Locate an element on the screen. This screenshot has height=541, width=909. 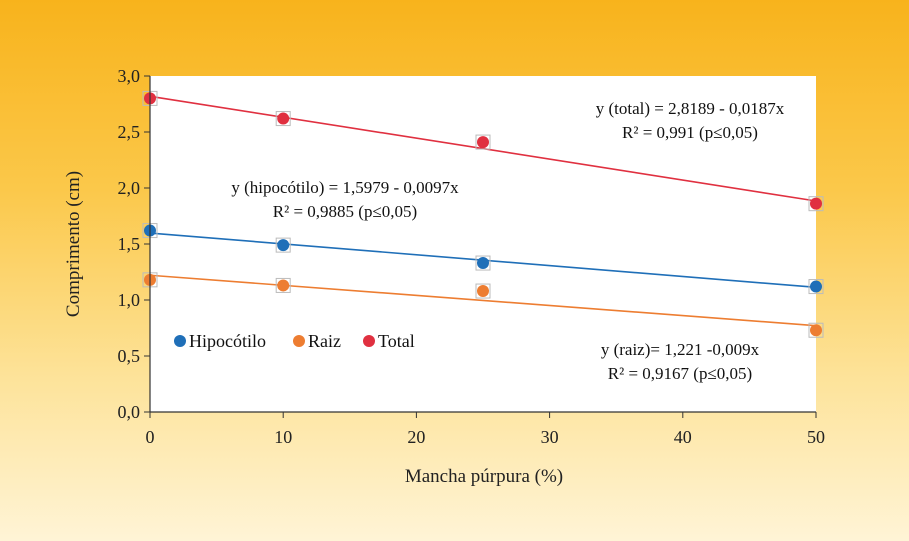
equation-hipocotilo: y (hipocótilo) = 1,5979 - 0,0097x is located at coordinates (345, 187).